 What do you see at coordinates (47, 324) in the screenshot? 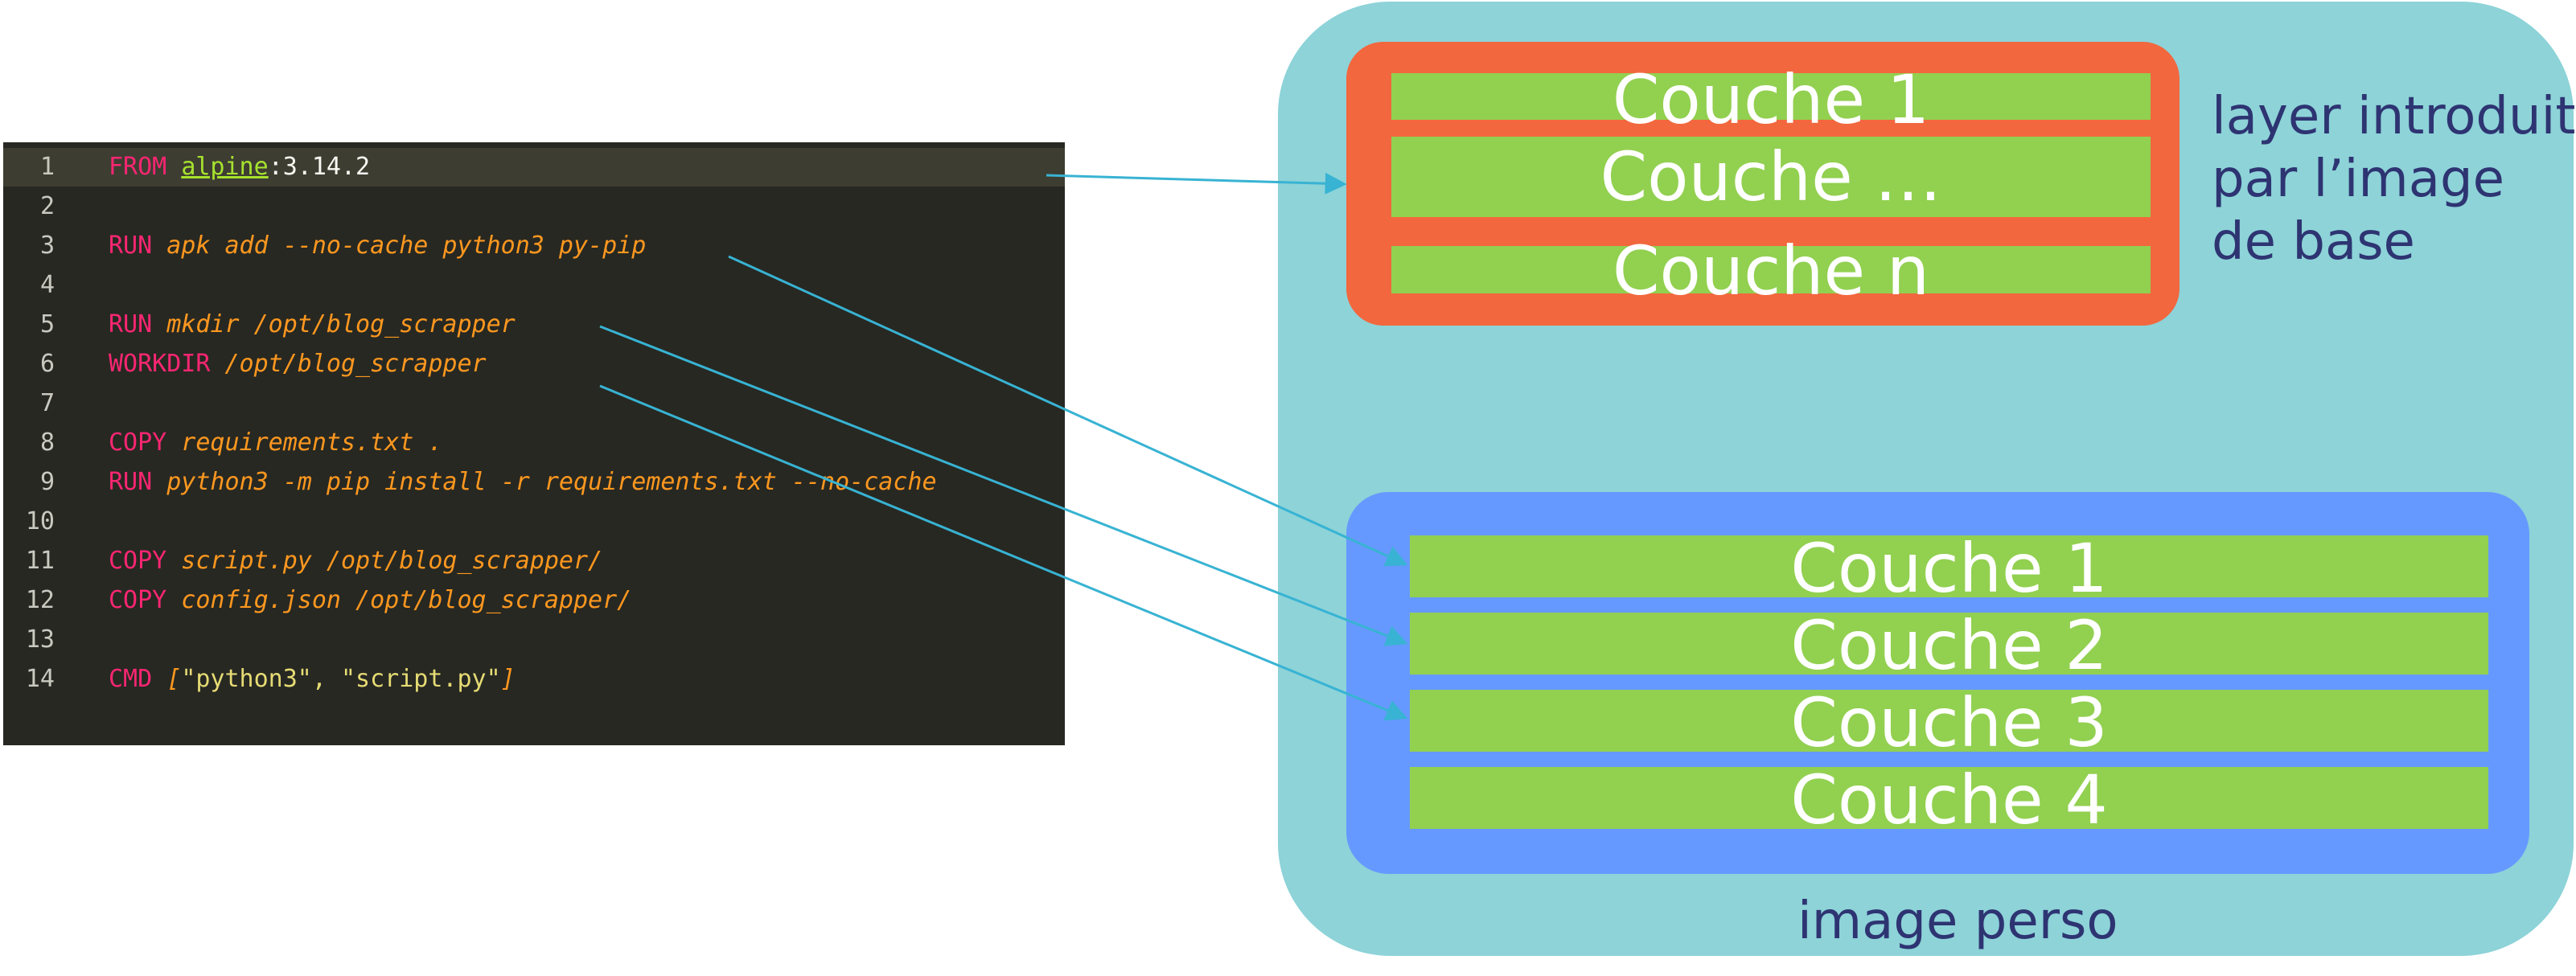
I see `line-number: 5` at bounding box center [47, 324].